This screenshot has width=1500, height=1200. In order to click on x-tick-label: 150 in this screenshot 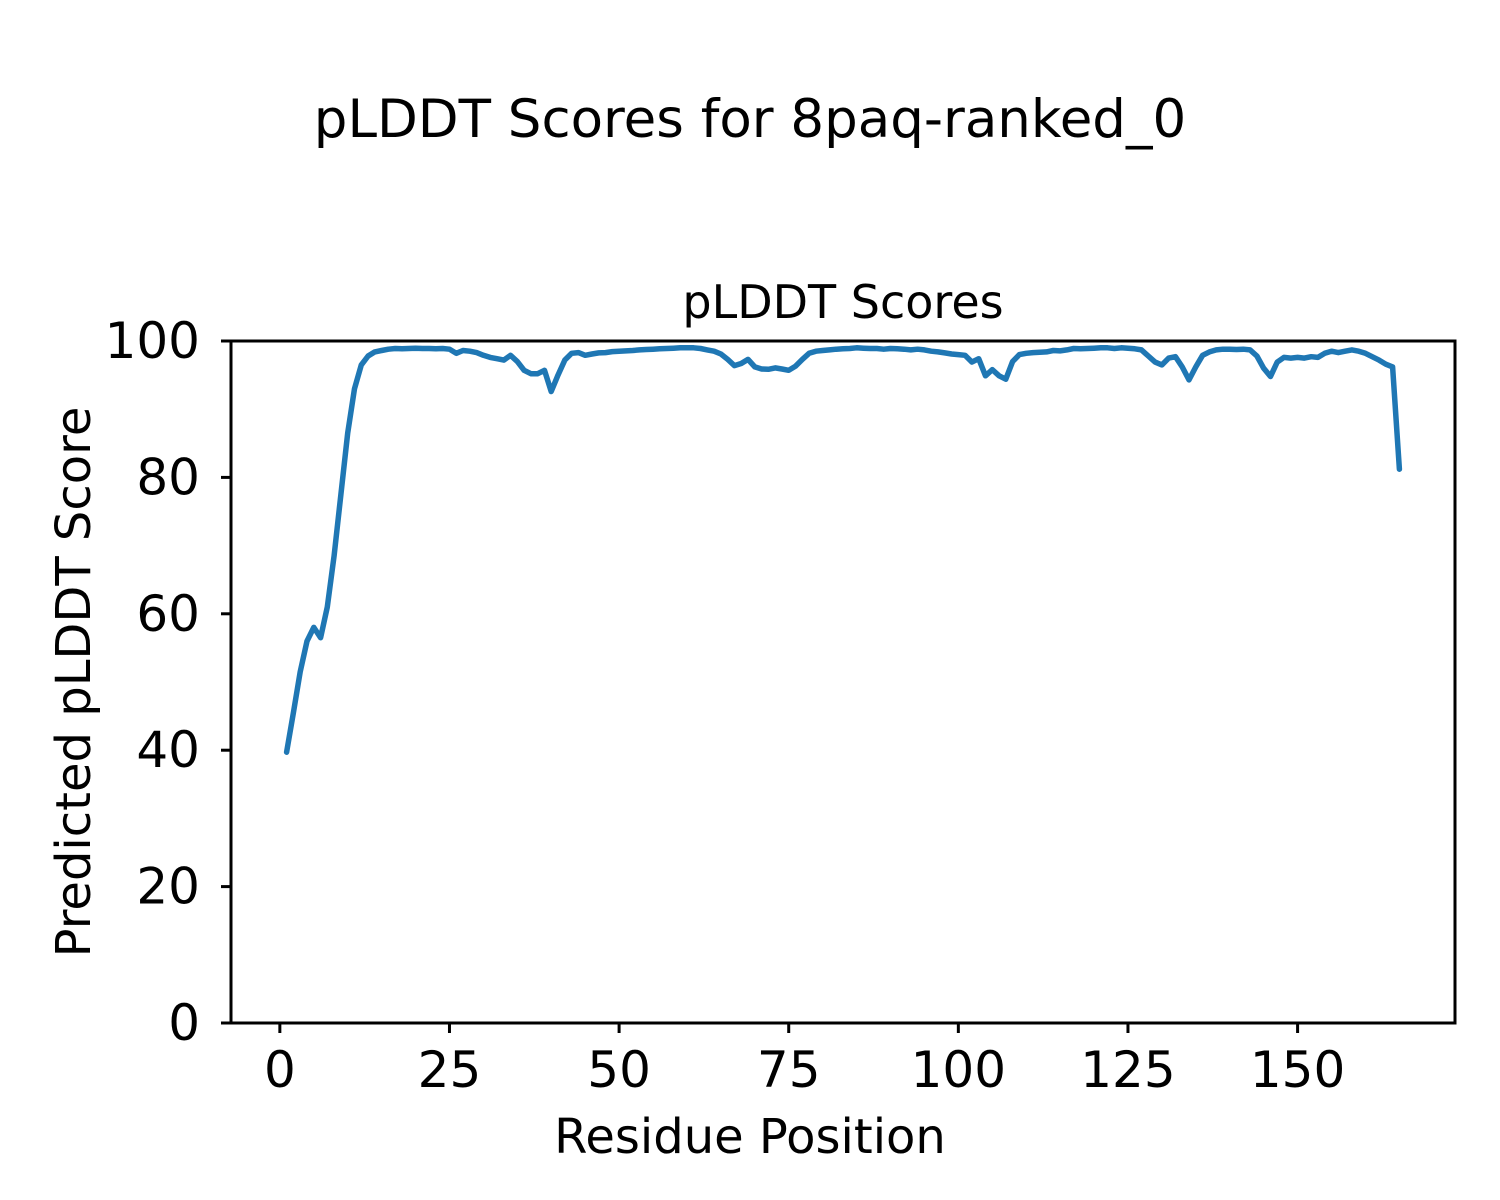, I will do `click(1297, 1070)`.